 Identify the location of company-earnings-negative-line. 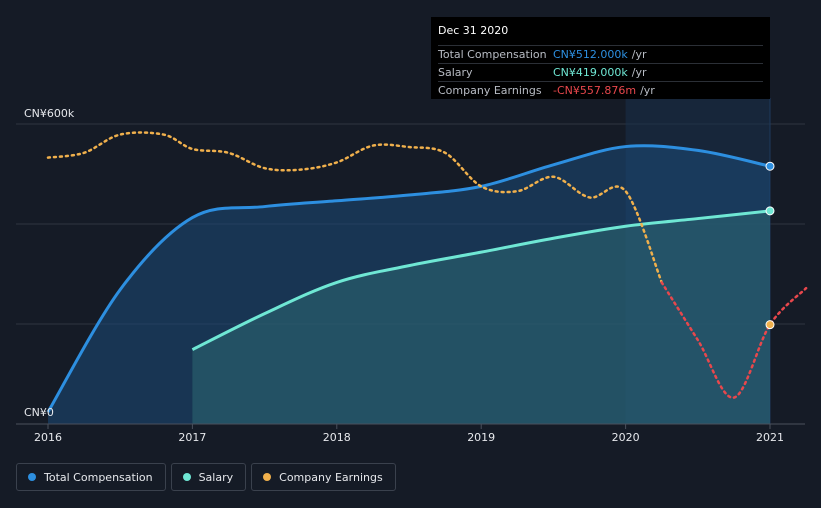
(734, 340).